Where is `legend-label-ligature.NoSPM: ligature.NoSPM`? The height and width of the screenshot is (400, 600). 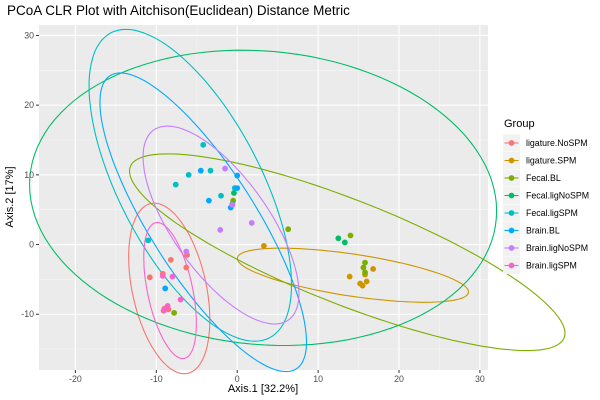
legend-label-ligature.NoSPM: ligature.NoSPM is located at coordinates (557, 143).